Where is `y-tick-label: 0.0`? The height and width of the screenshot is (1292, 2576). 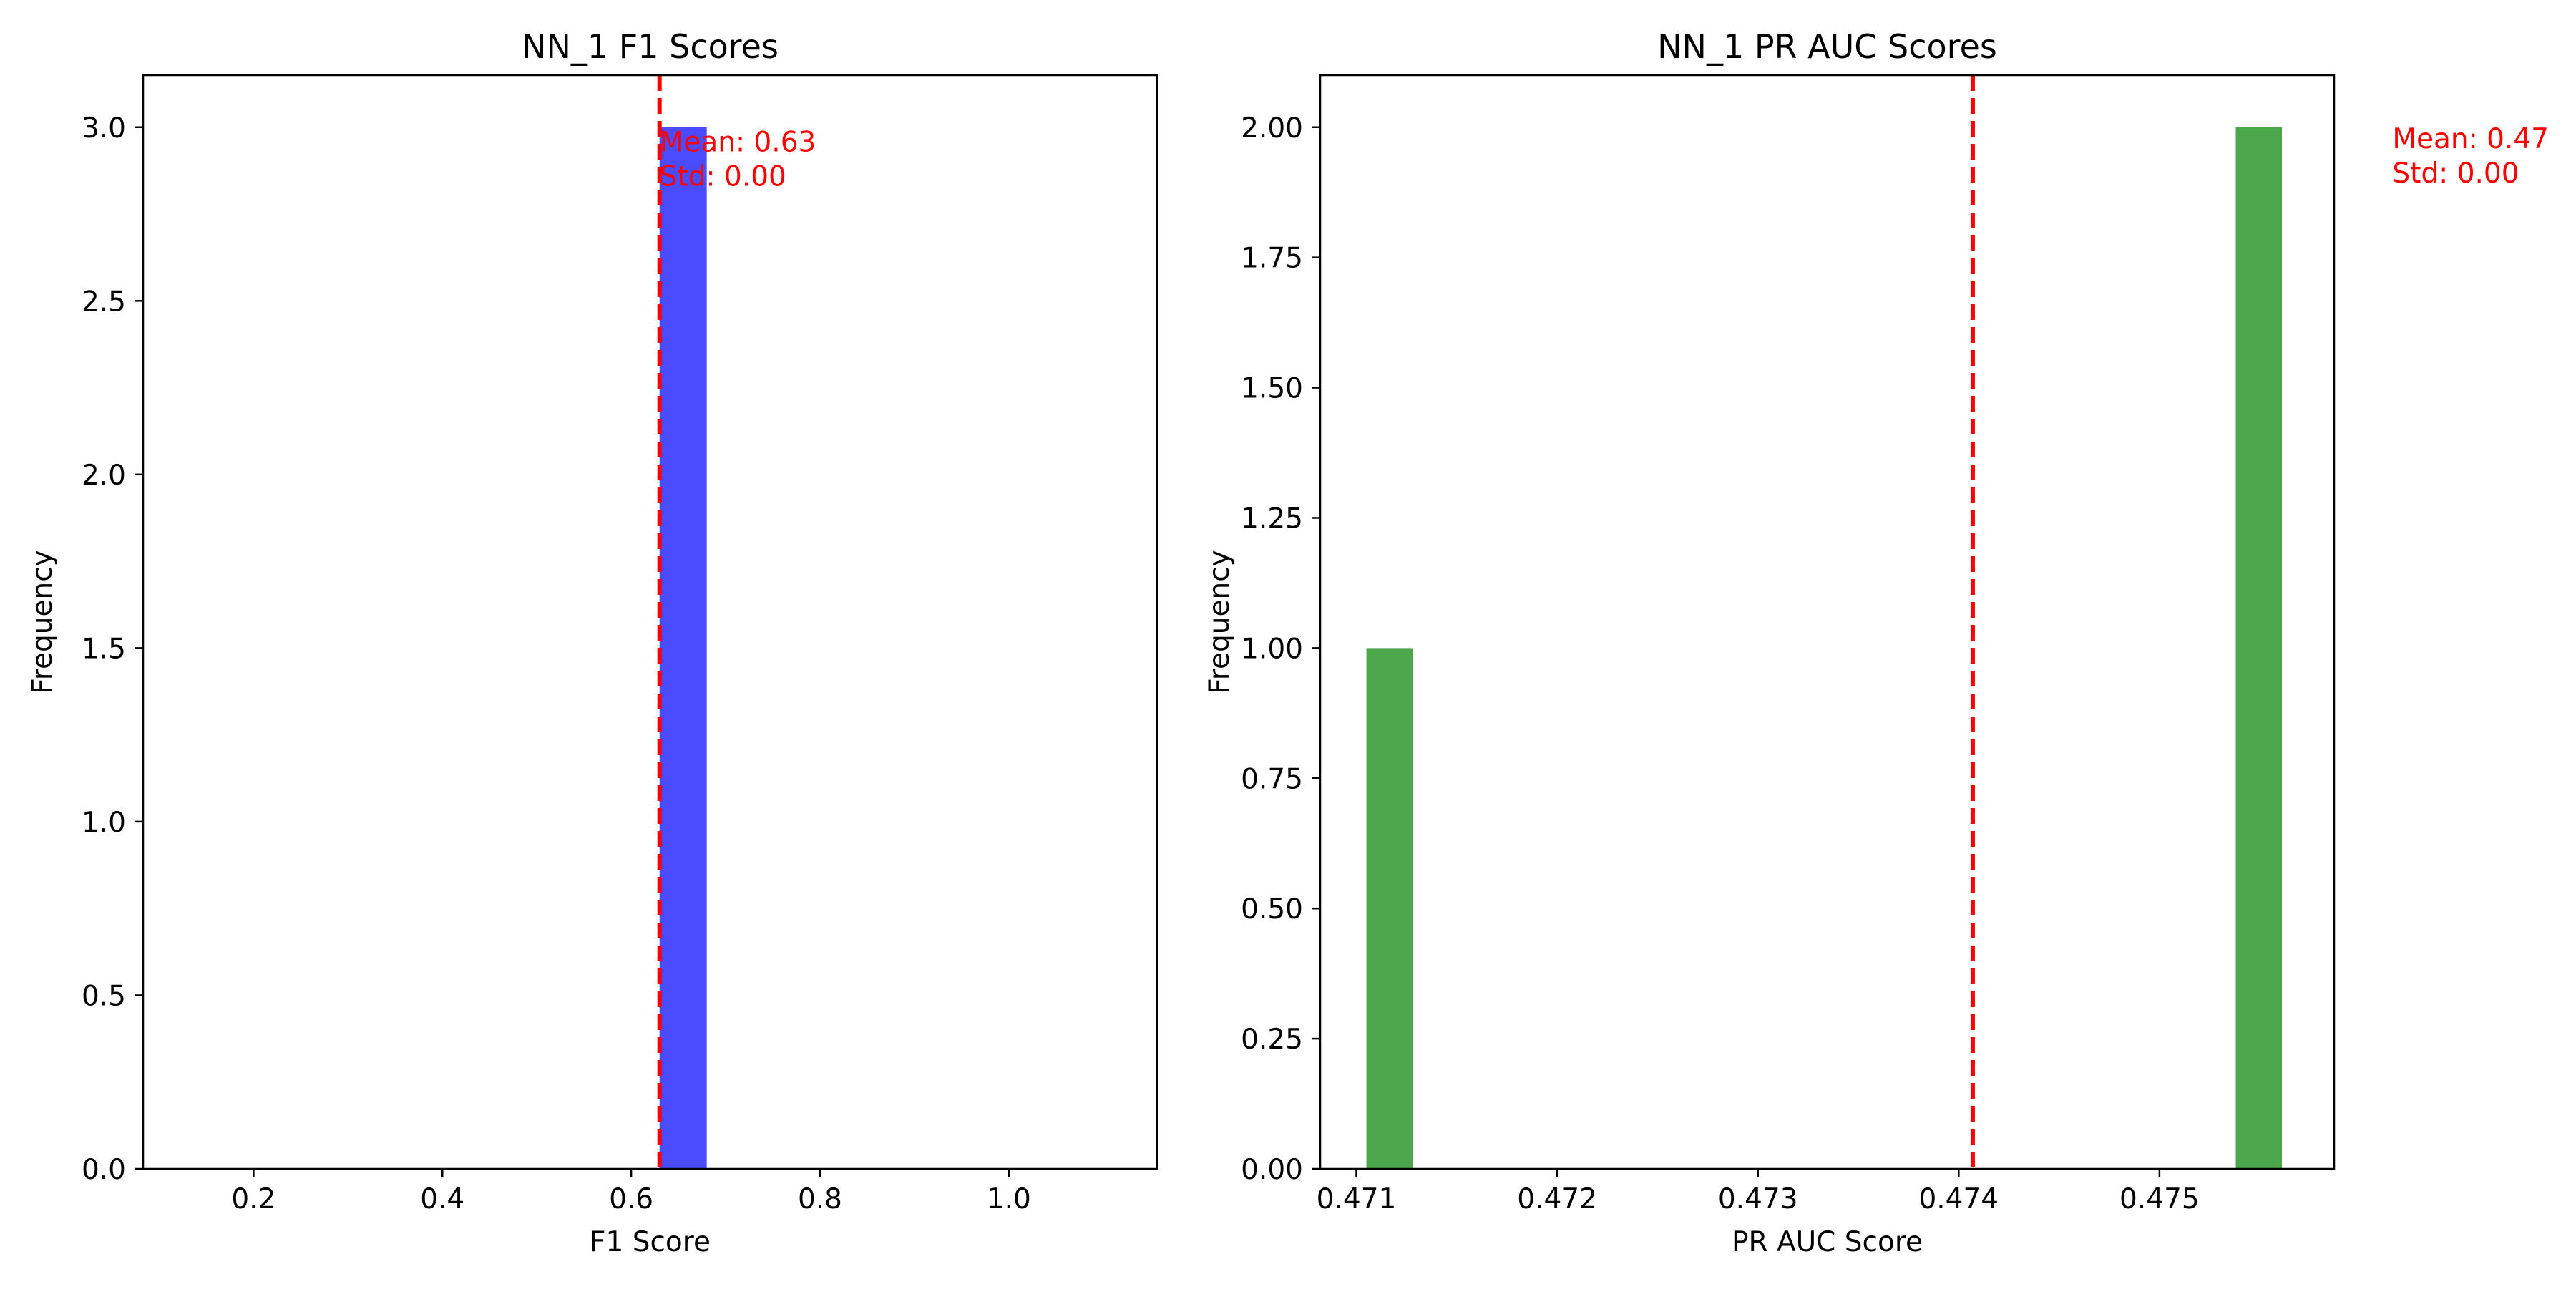 y-tick-label: 0.0 is located at coordinates (104, 1170).